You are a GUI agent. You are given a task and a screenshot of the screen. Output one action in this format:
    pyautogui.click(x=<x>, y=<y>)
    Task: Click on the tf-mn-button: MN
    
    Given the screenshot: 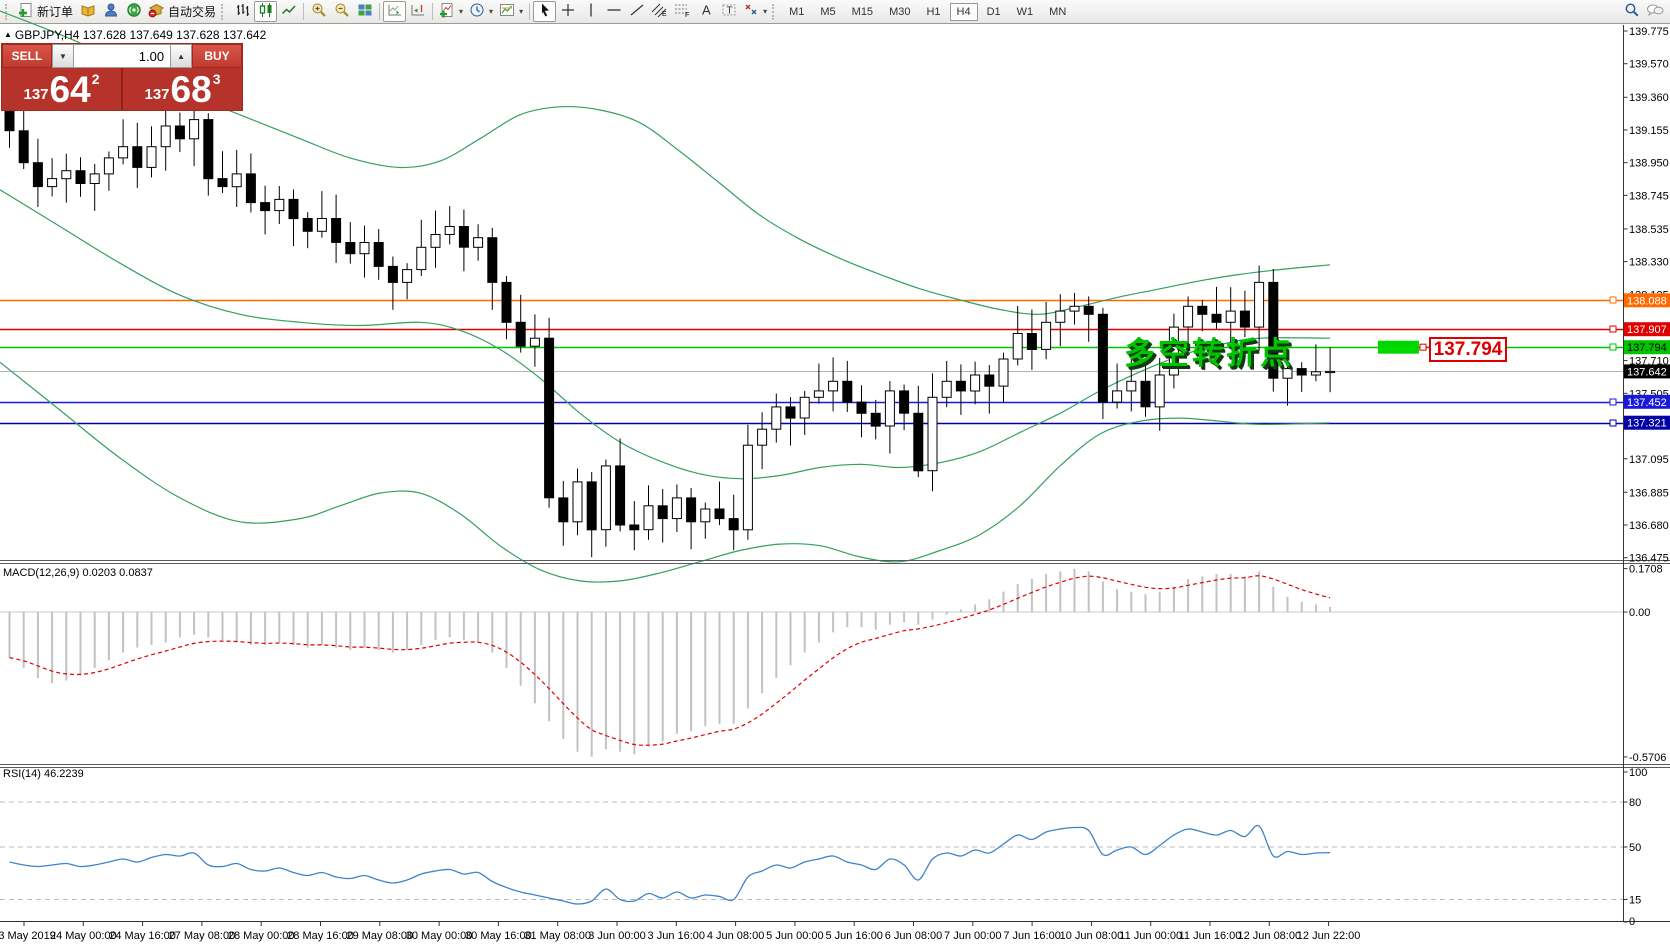 What is the action you would take?
    pyautogui.click(x=1057, y=12)
    